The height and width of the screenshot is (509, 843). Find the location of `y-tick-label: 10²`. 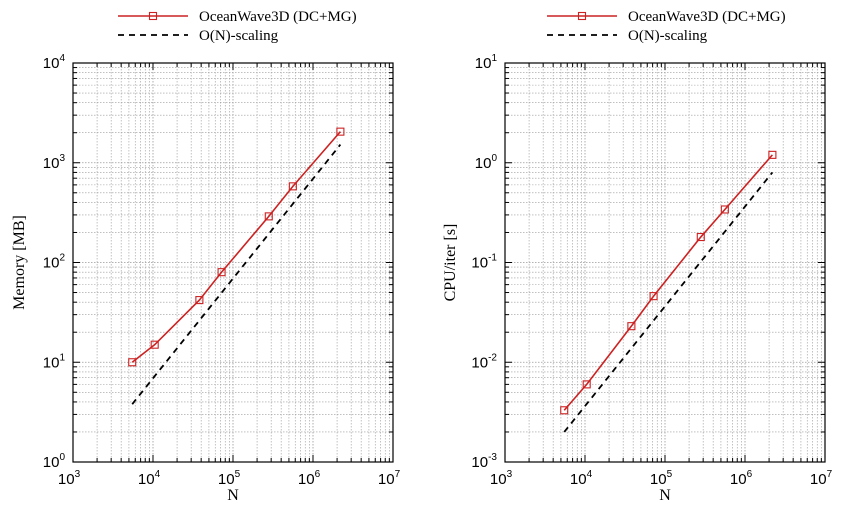

y-tick-label: 10² is located at coordinates (54, 262).